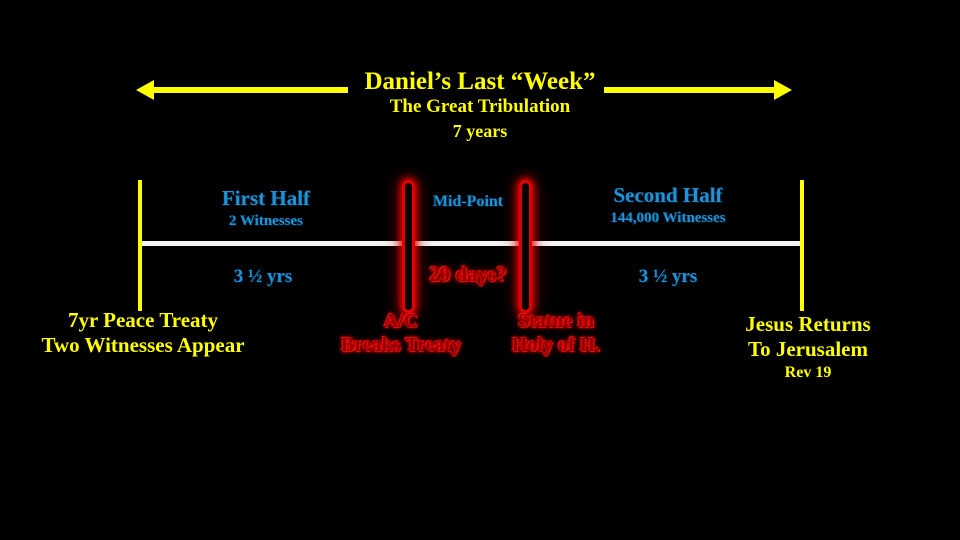  I want to click on jesus-returns-line2: To Jerusalem, so click(808, 349).